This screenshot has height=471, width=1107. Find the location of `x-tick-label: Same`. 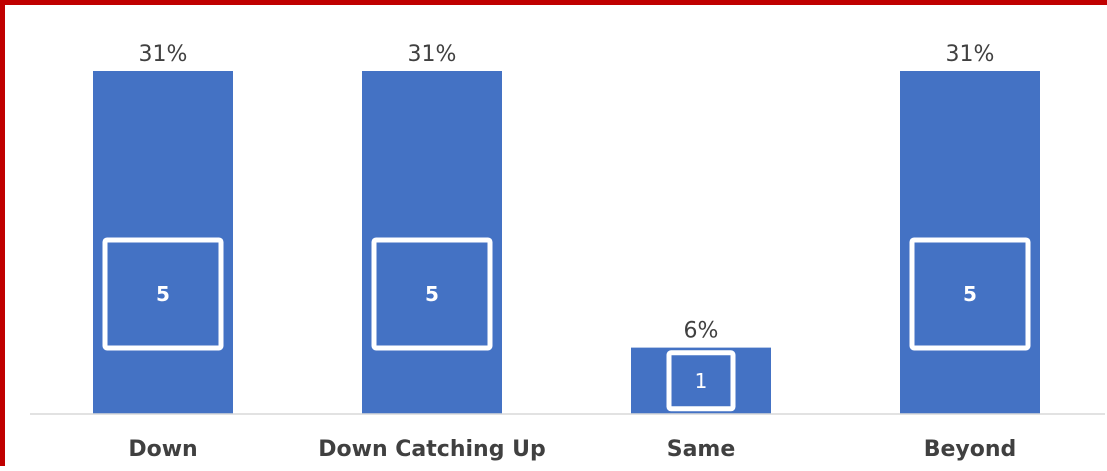

x-tick-label: Same is located at coordinates (701, 449).